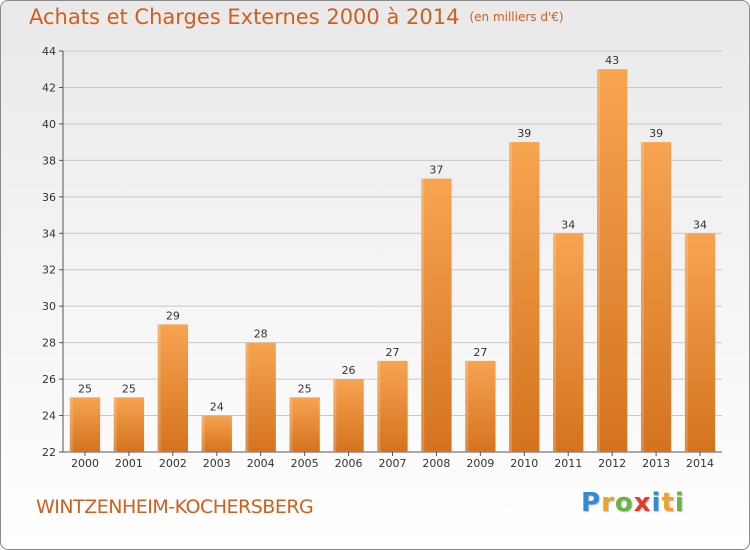  I want to click on proxiti-logo: Proxiti, so click(633, 503).